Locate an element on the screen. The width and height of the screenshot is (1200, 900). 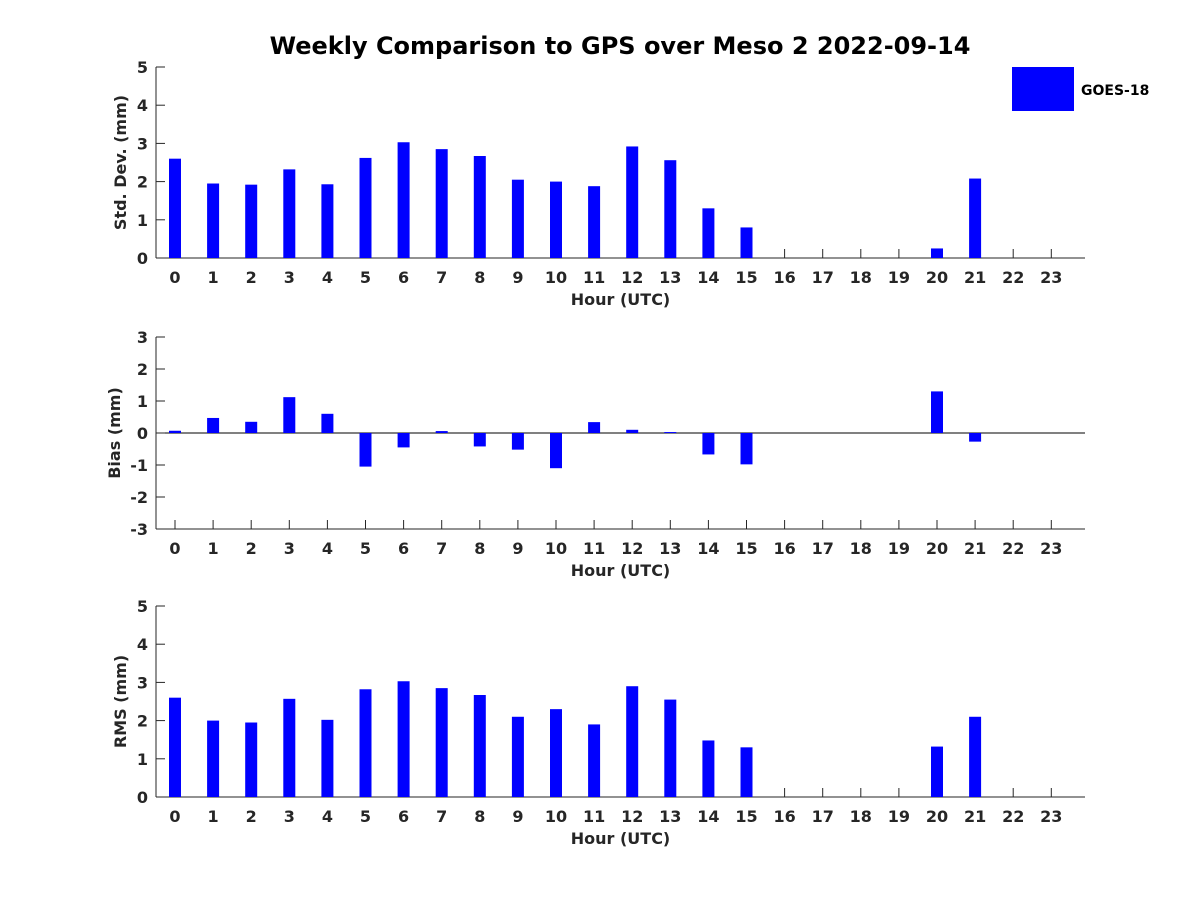
y-tick-label: -3 is located at coordinates (139, 529).